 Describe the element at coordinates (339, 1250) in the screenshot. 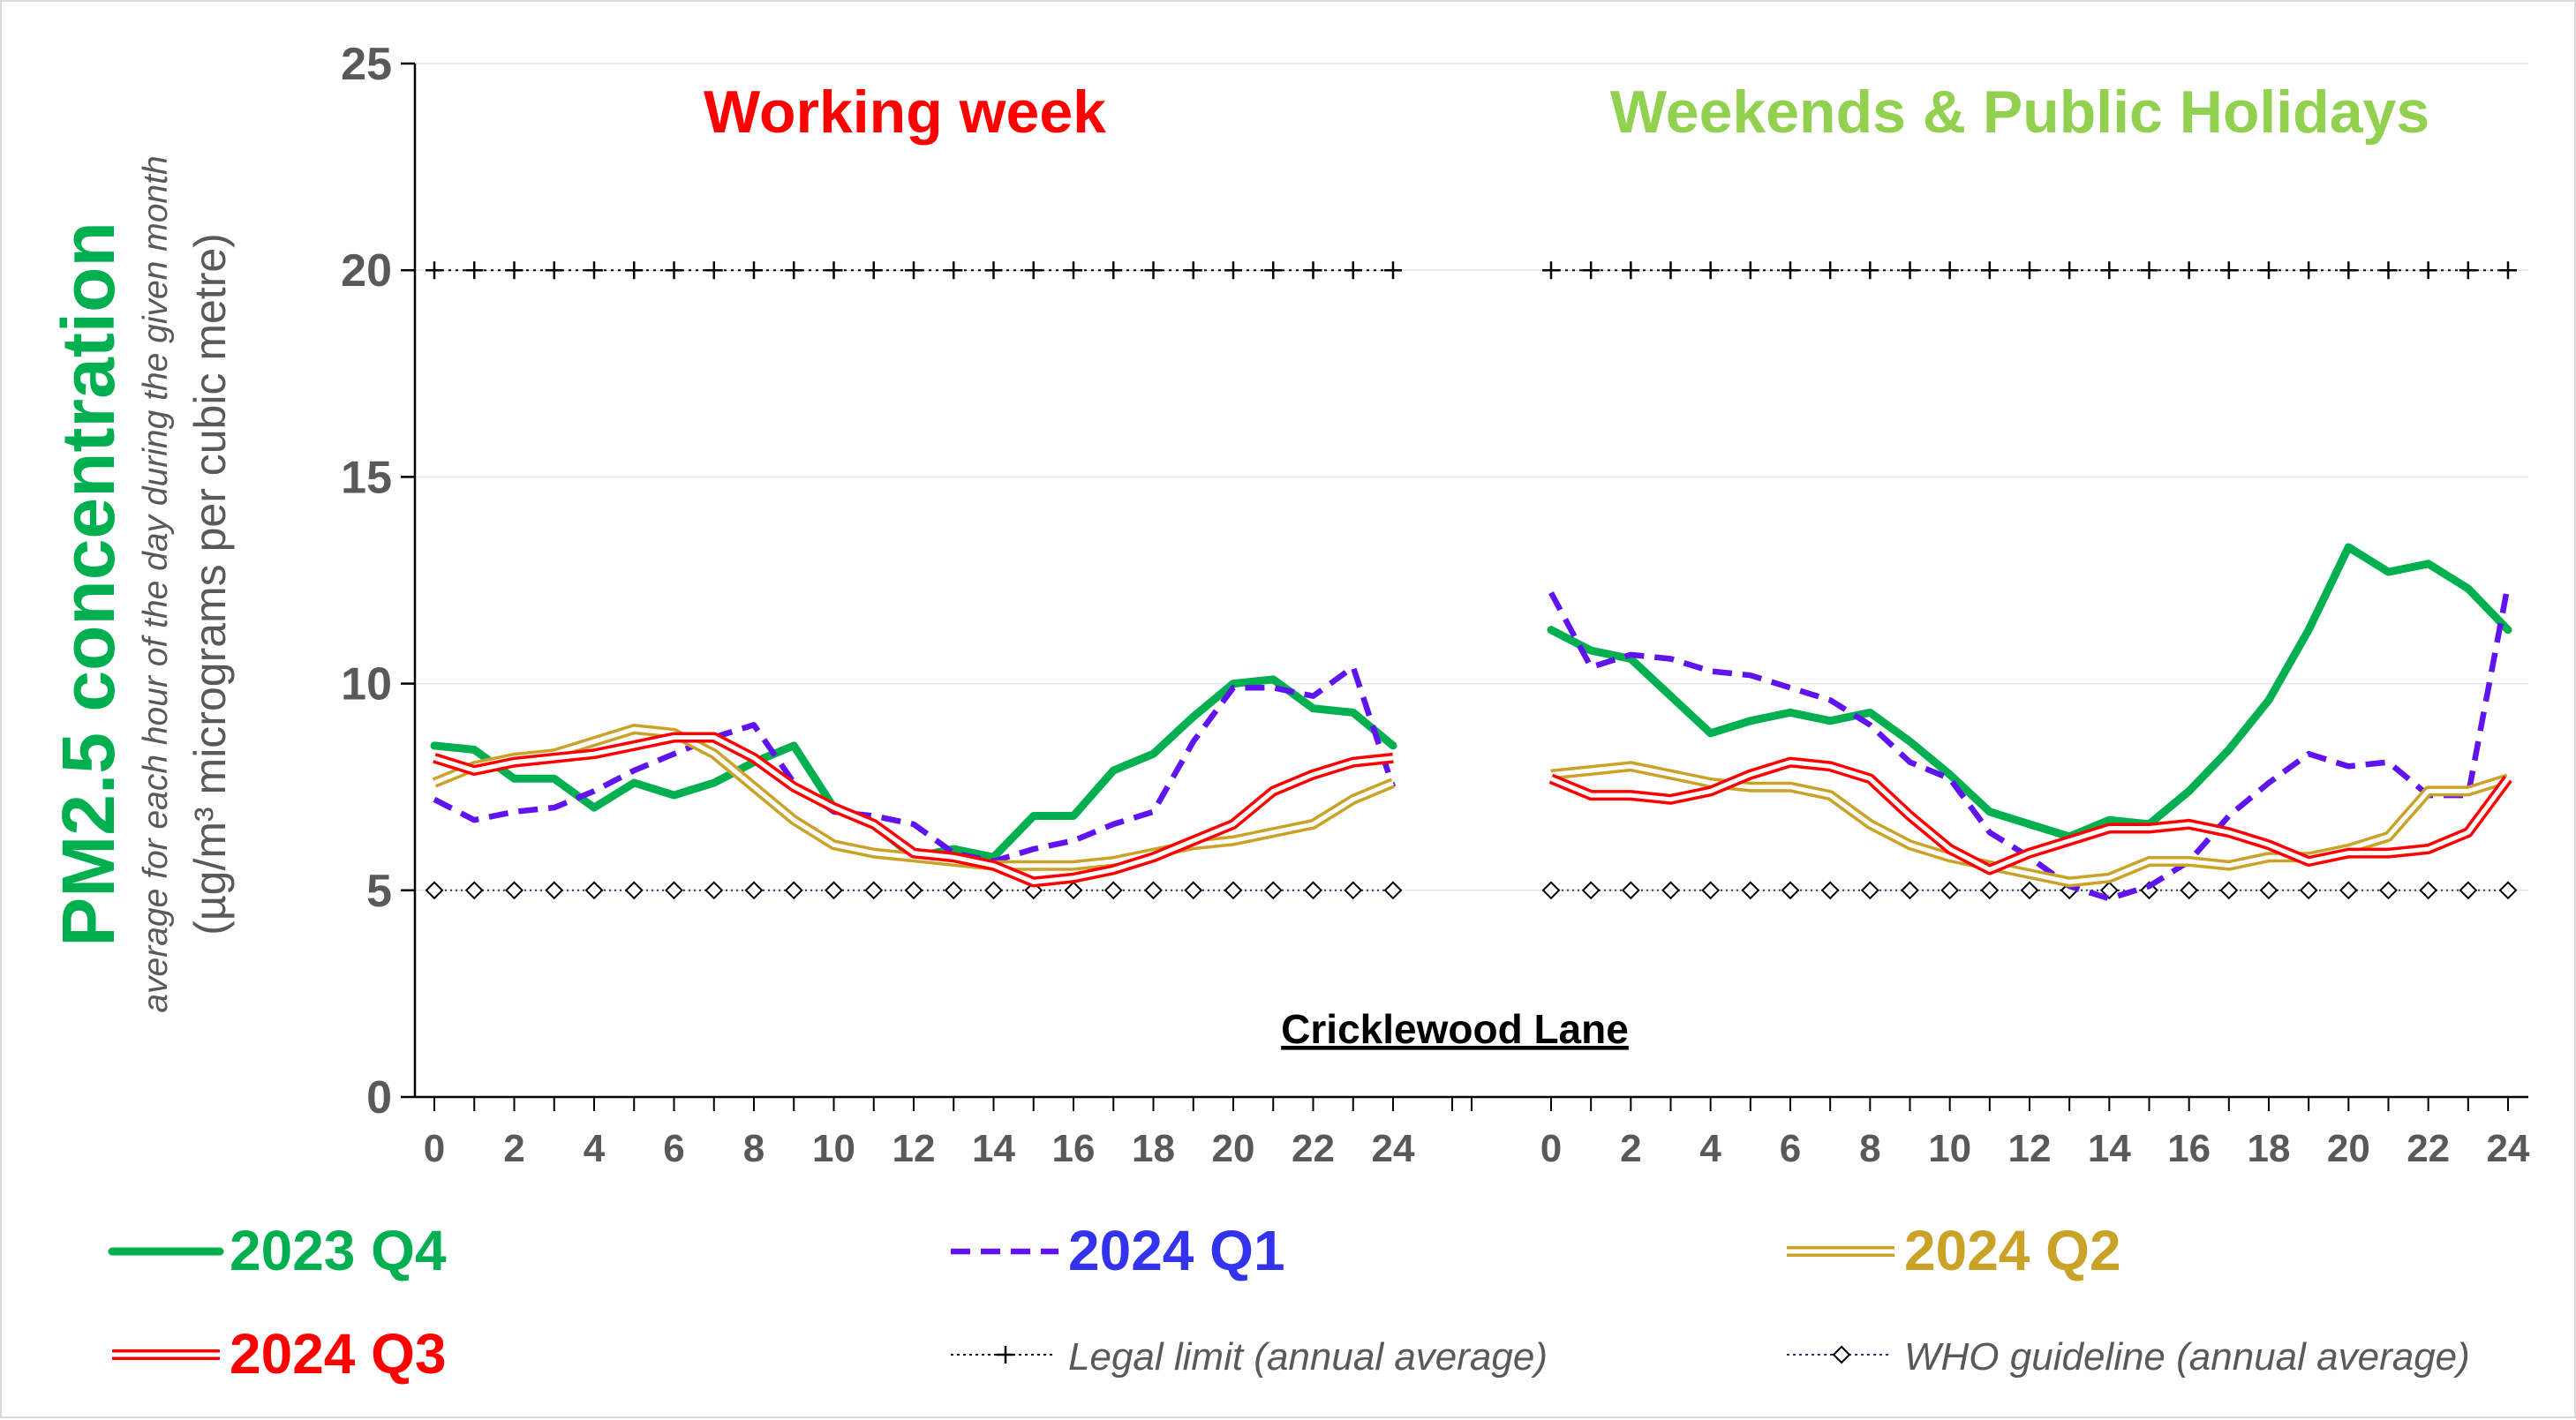

I see `legend-label: 2023 Q4` at that location.